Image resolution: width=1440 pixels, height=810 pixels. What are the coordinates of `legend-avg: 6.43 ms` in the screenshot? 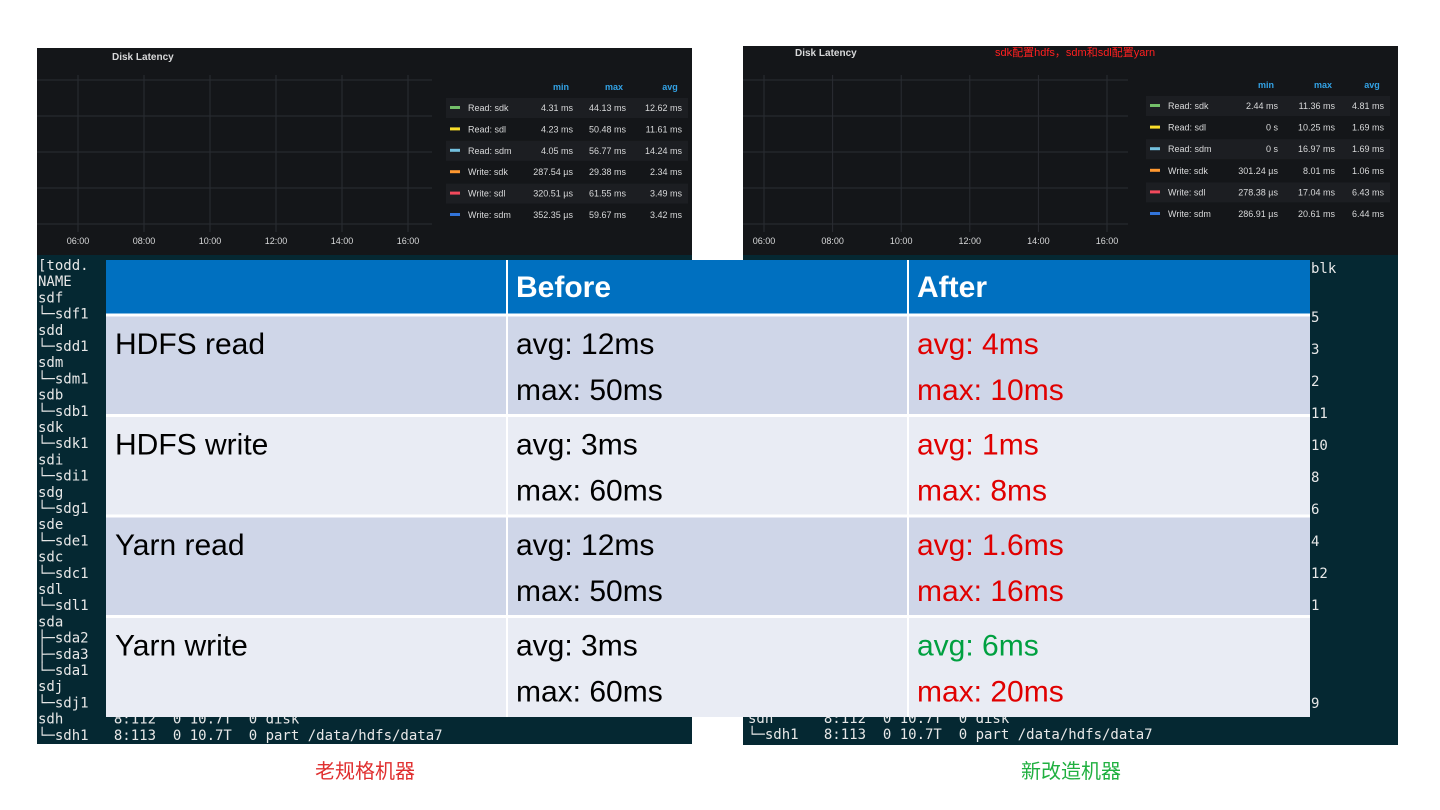 It's located at (1368, 192).